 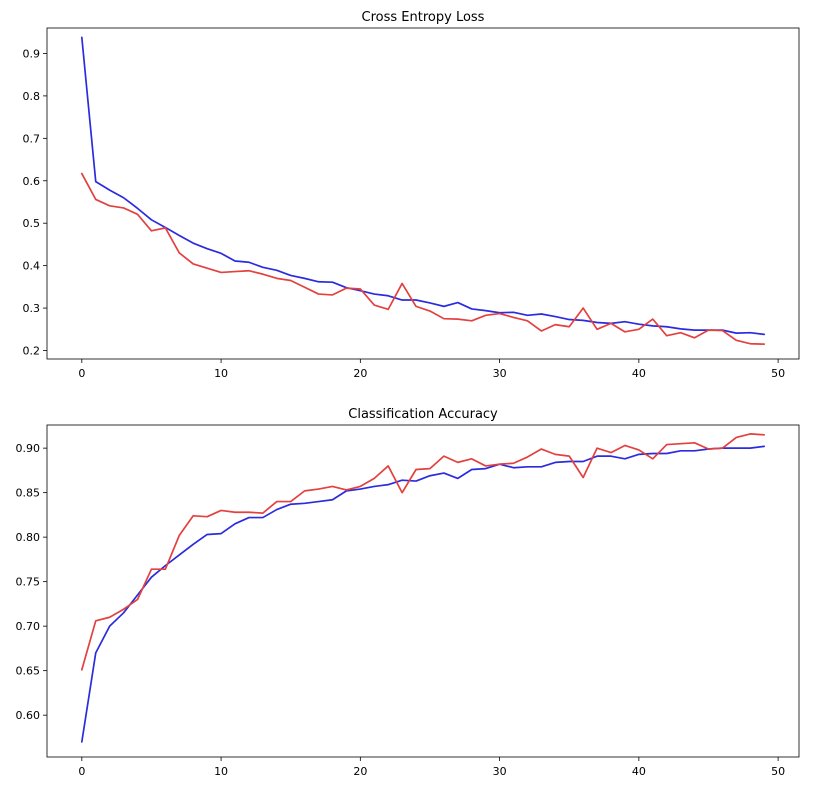 What do you see at coordinates (32, 223) in the screenshot?
I see `loss-y-tick-label: 0.5` at bounding box center [32, 223].